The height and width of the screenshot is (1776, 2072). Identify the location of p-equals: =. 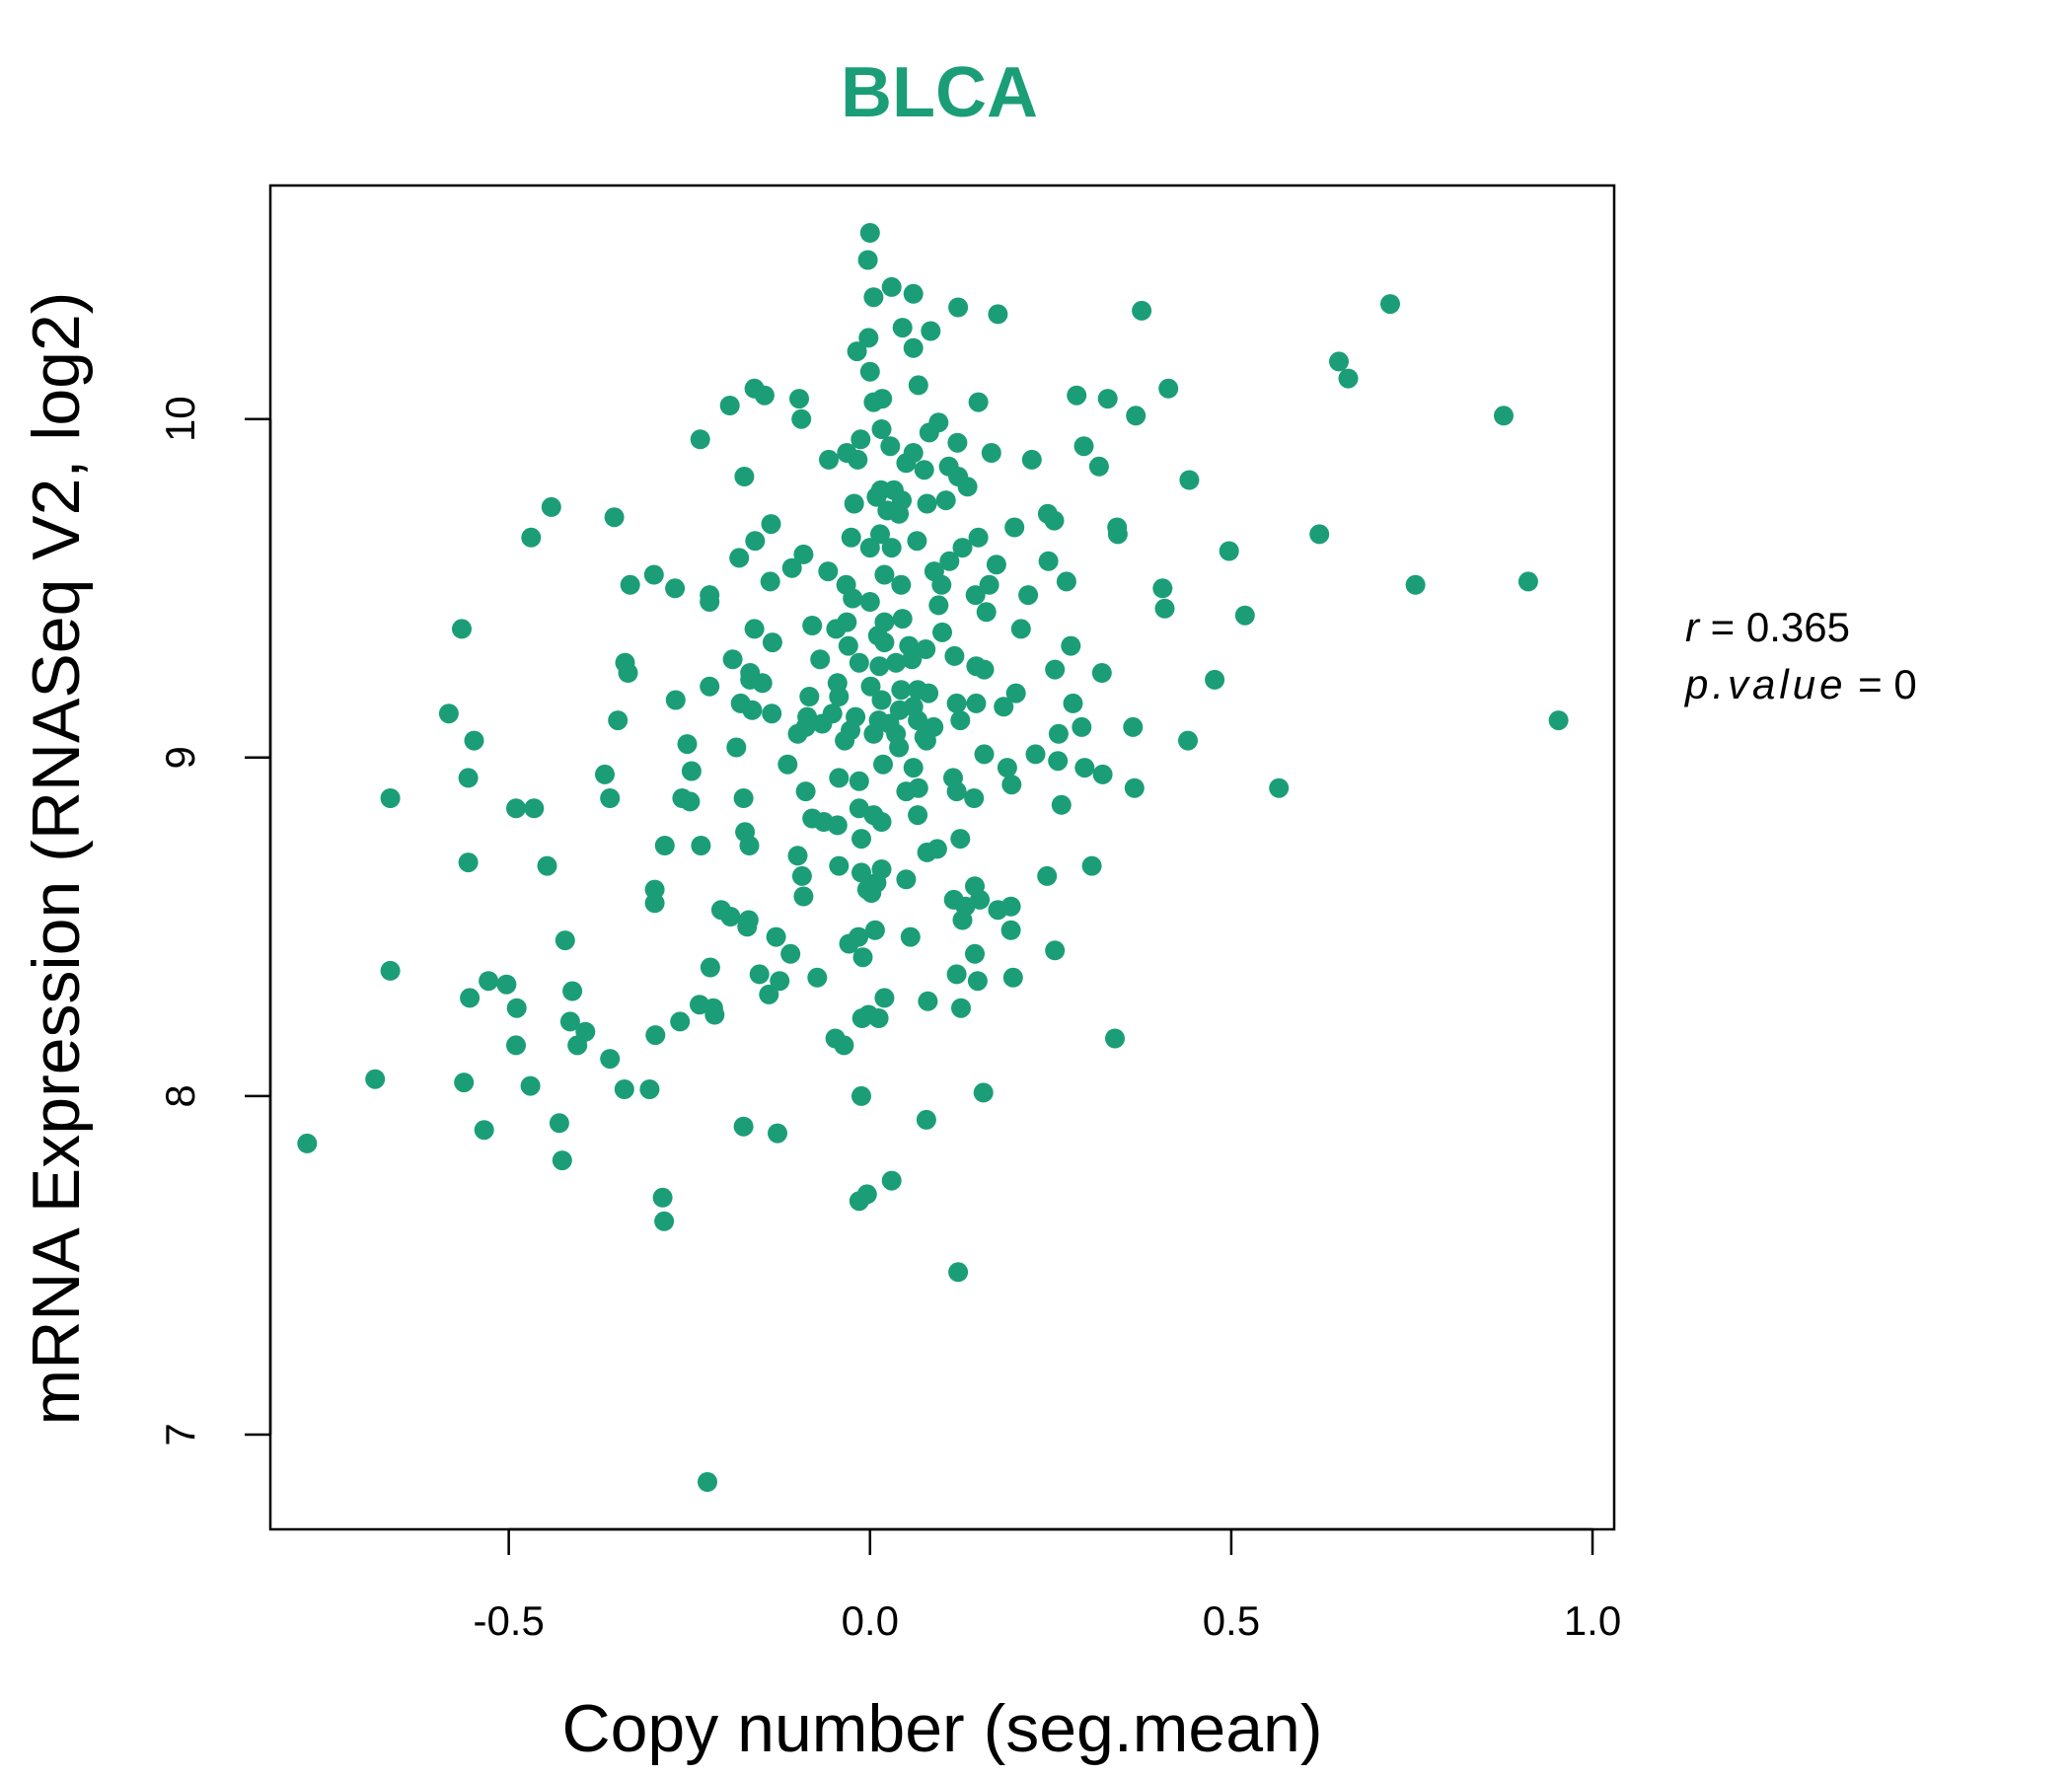
(1870, 684).